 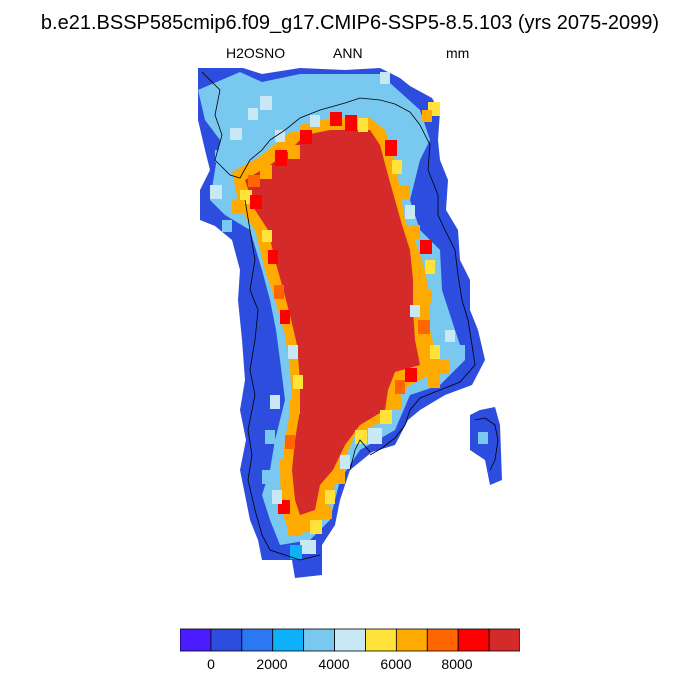 What do you see at coordinates (272, 664) in the screenshot?
I see `colorbar-tick-label: 2000` at bounding box center [272, 664].